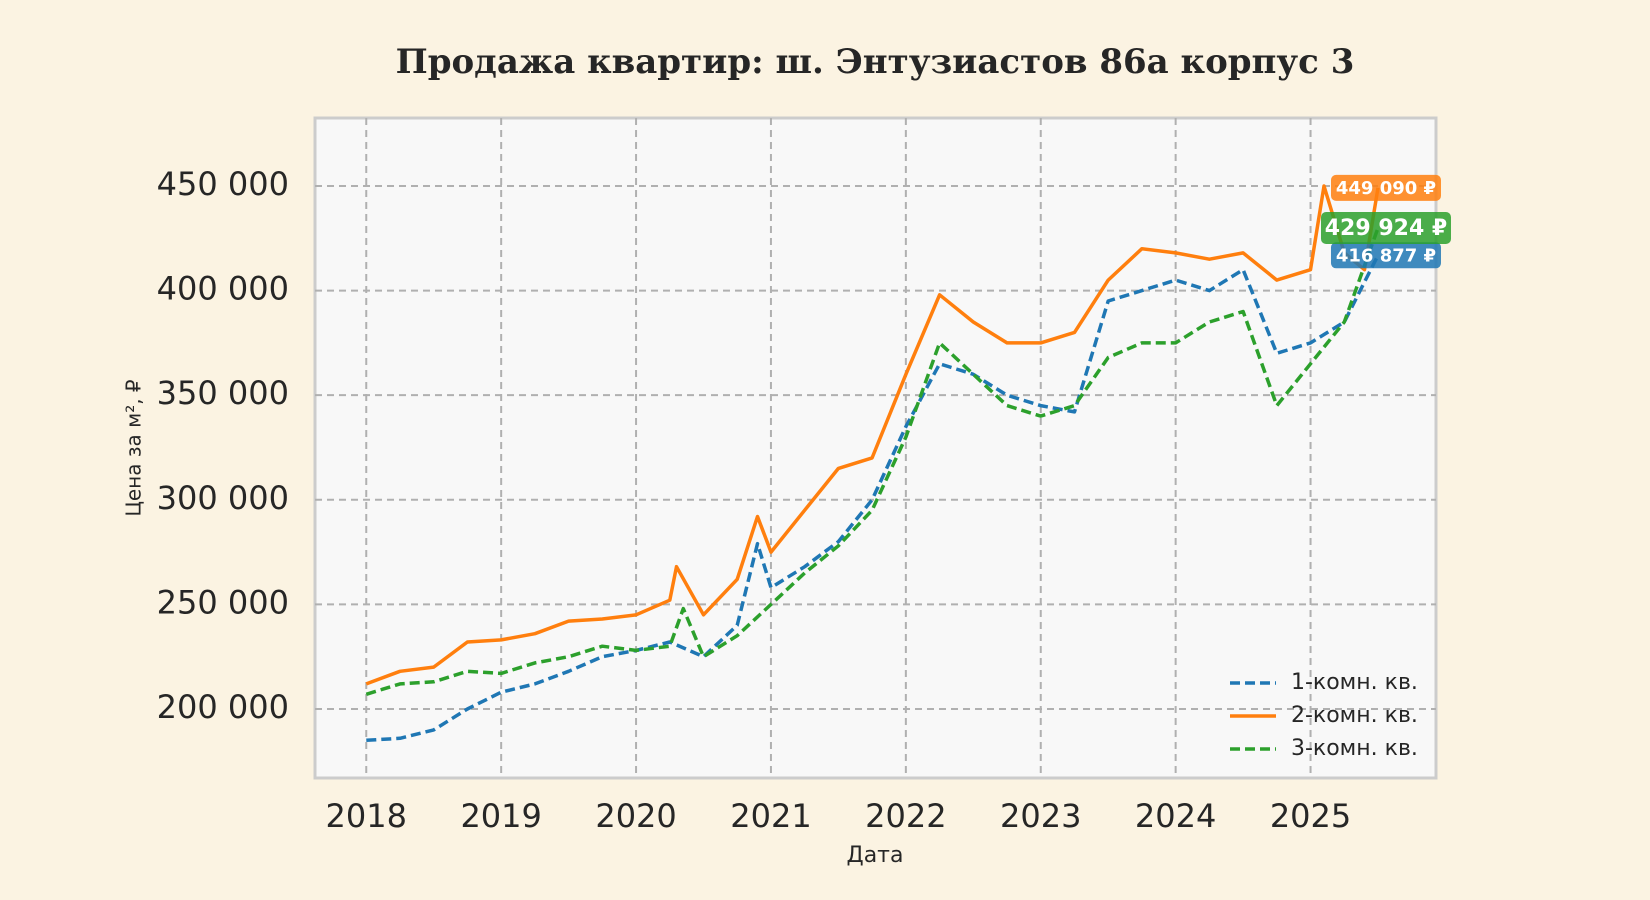 The width and height of the screenshot is (1650, 900). Describe the element at coordinates (1040, 816) in the screenshot. I see `x-tick-label: 2023` at that location.